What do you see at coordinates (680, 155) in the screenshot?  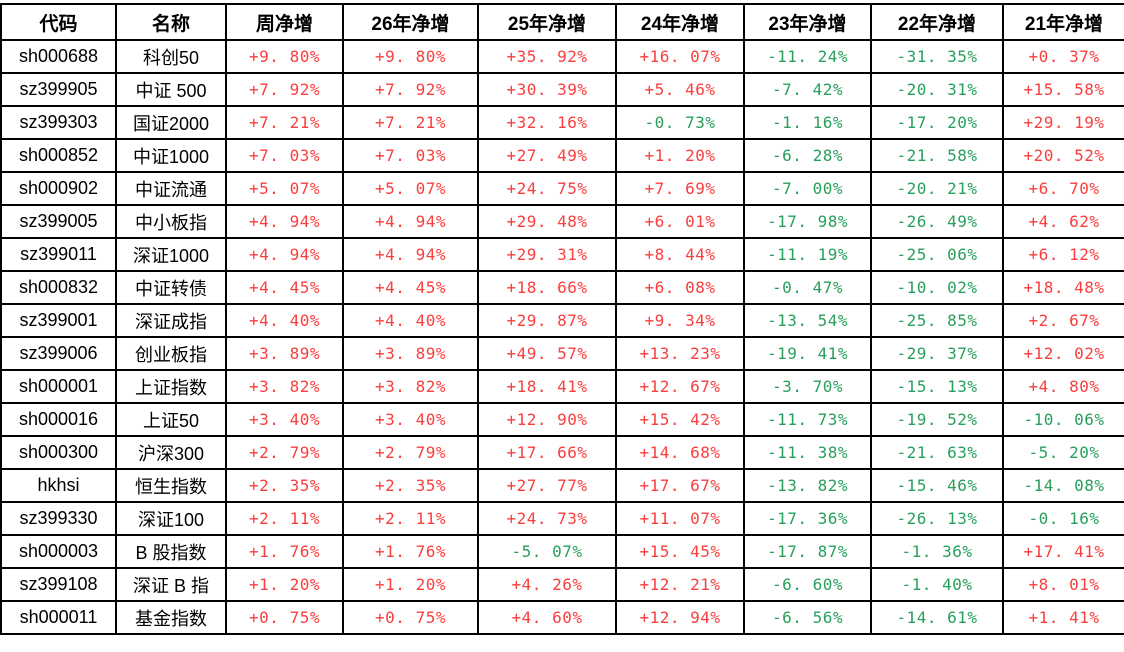 I see `value-cell: +1. 20%` at bounding box center [680, 155].